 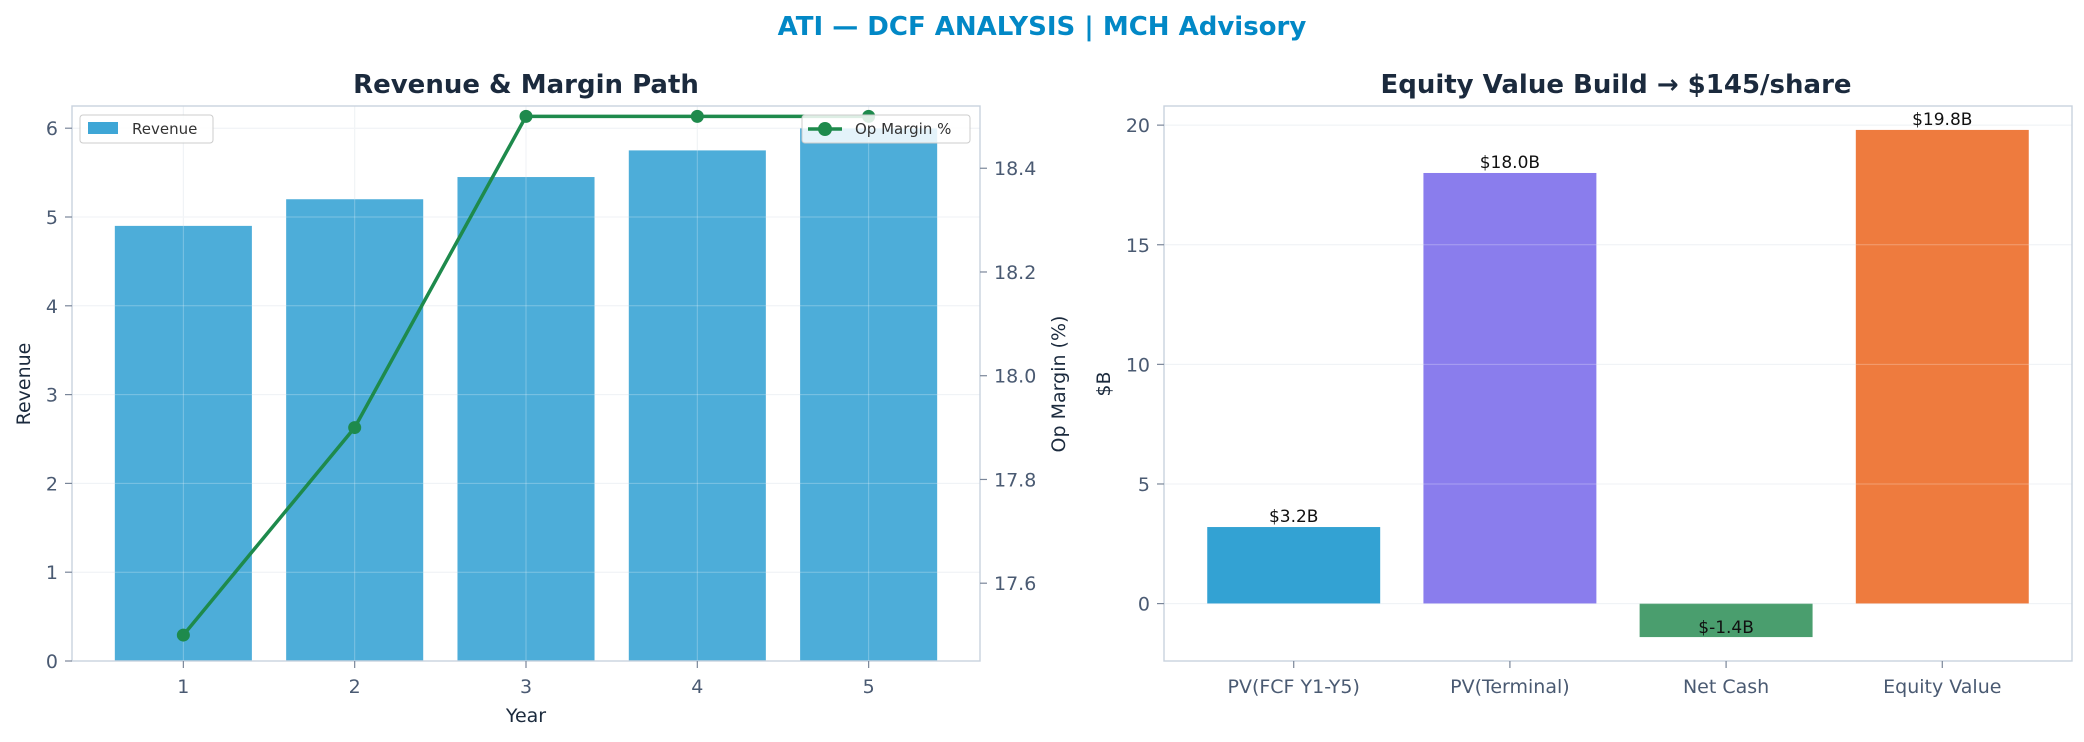 What do you see at coordinates (52, 396) in the screenshot?
I see `y-tick-label: 3` at bounding box center [52, 396].